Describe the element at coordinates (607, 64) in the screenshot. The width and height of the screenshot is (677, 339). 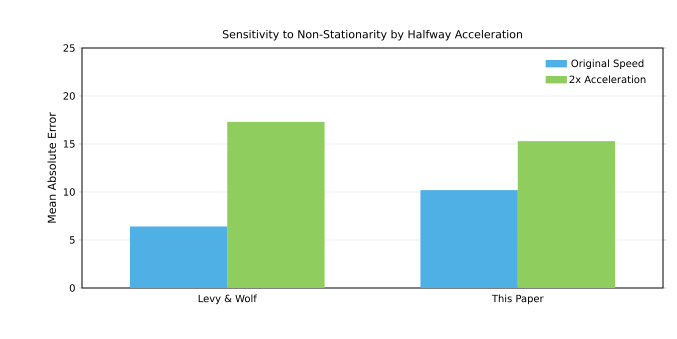
I see `legend-label: Original Speed` at that location.